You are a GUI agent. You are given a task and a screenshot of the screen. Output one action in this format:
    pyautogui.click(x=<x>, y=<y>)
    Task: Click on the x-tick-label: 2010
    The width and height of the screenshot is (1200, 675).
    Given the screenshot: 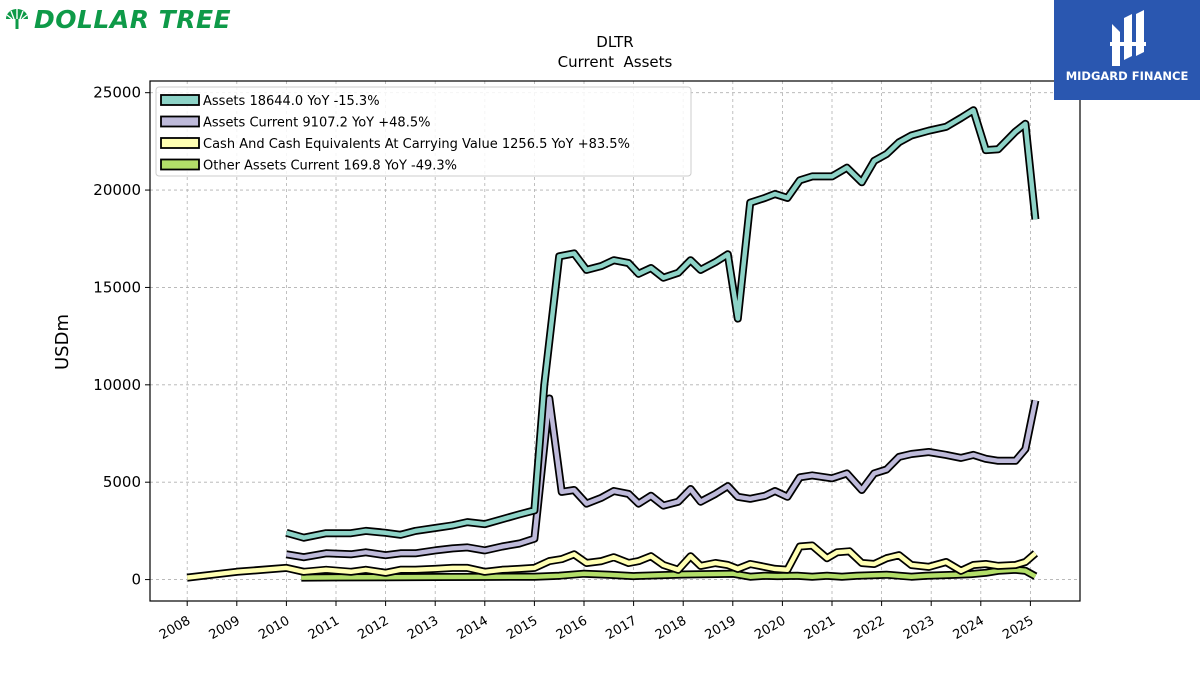 What is the action you would take?
    pyautogui.click(x=274, y=628)
    